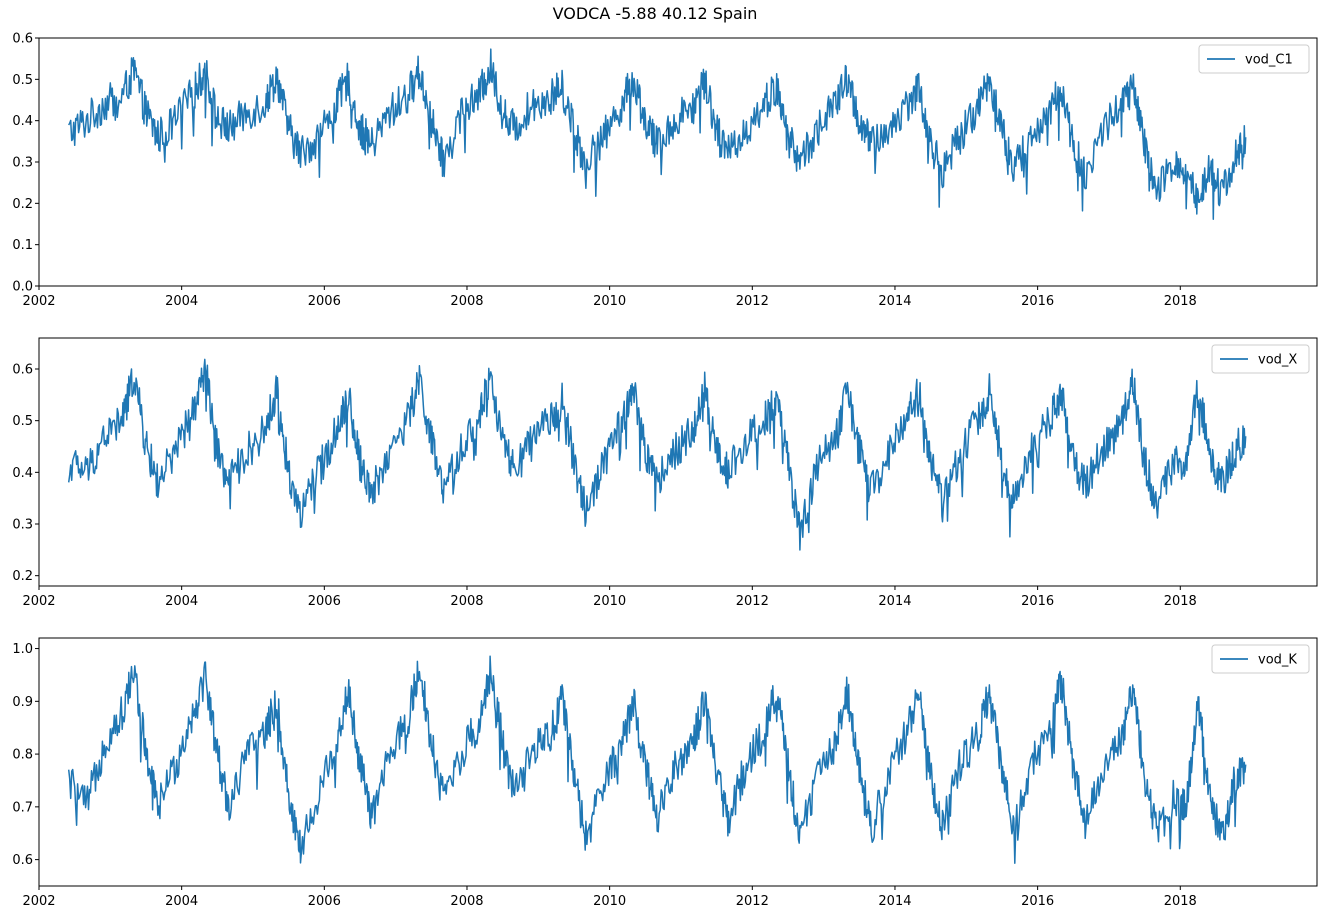 This screenshot has height=915, width=1318. What do you see at coordinates (22, 245) in the screenshot?
I see `y-tick-label: 0.1` at bounding box center [22, 245].